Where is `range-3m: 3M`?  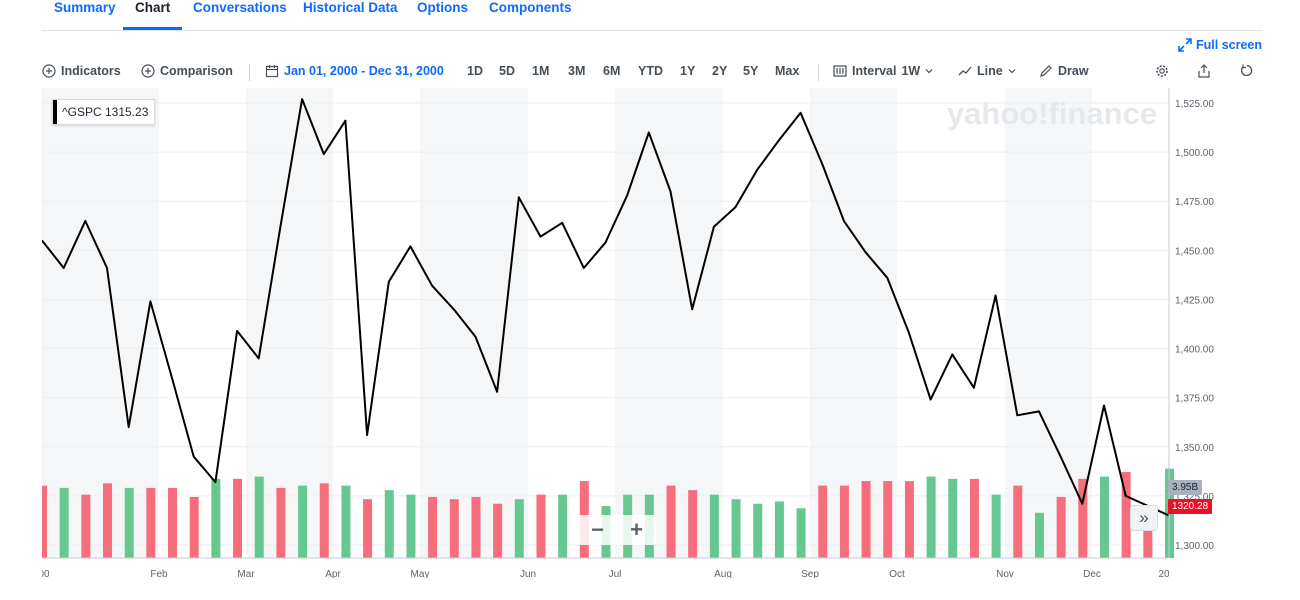 range-3m: 3M is located at coordinates (577, 71).